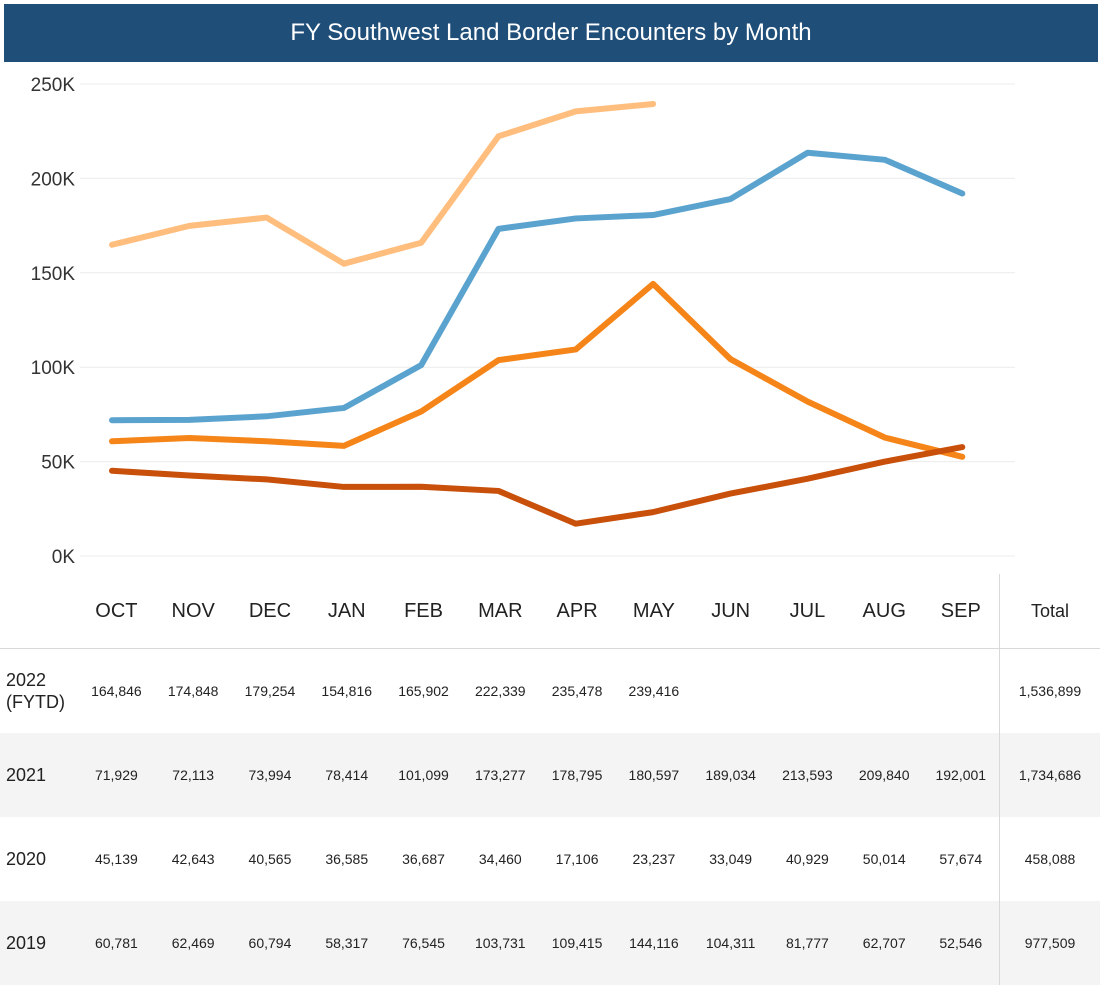  I want to click on table-cell: 209,840, so click(884, 775).